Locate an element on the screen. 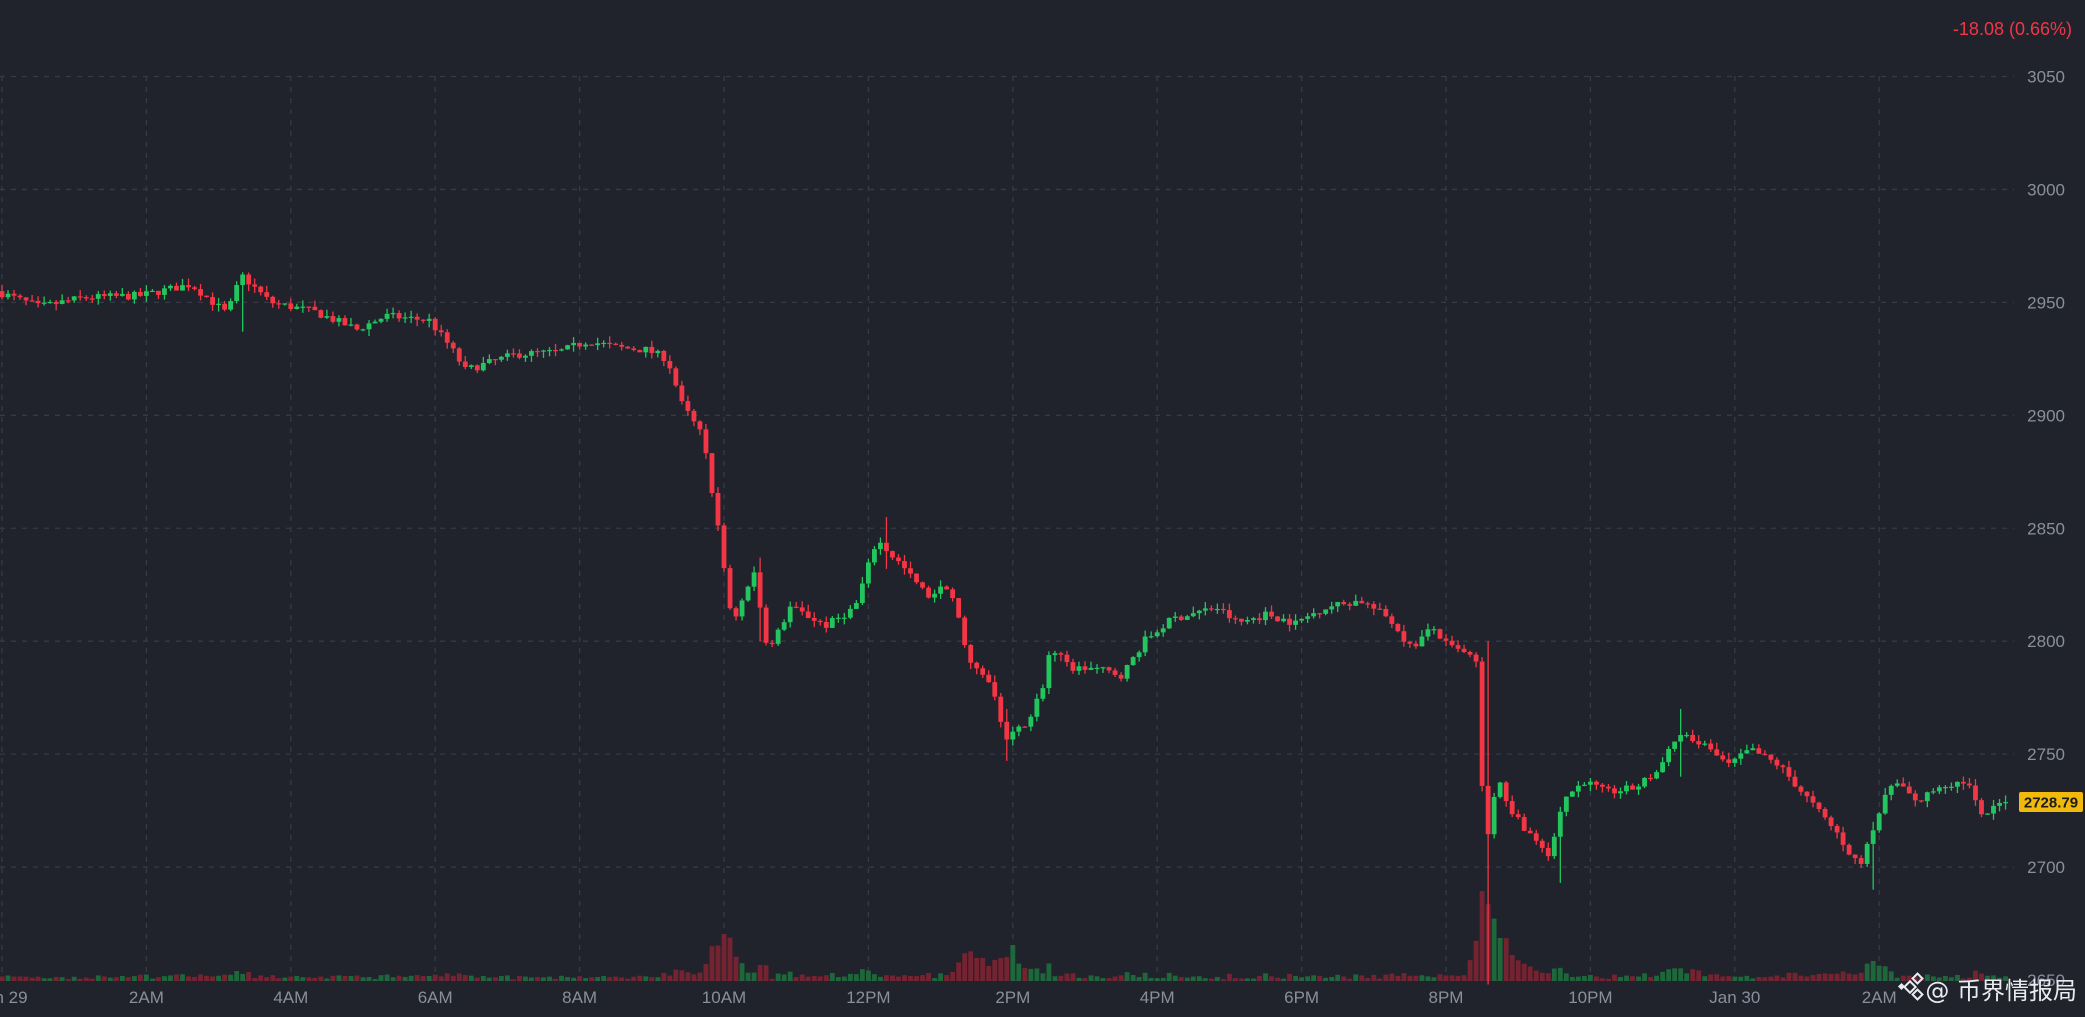  price-axis: 3050 3000 2950 2900 2850 2800 2750 2700 2650 is located at coordinates (2046, 529).